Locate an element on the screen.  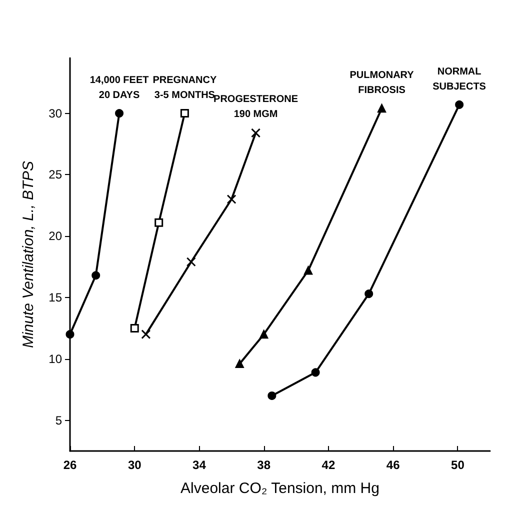
x-tick-label: 42 is located at coordinates (329, 465).